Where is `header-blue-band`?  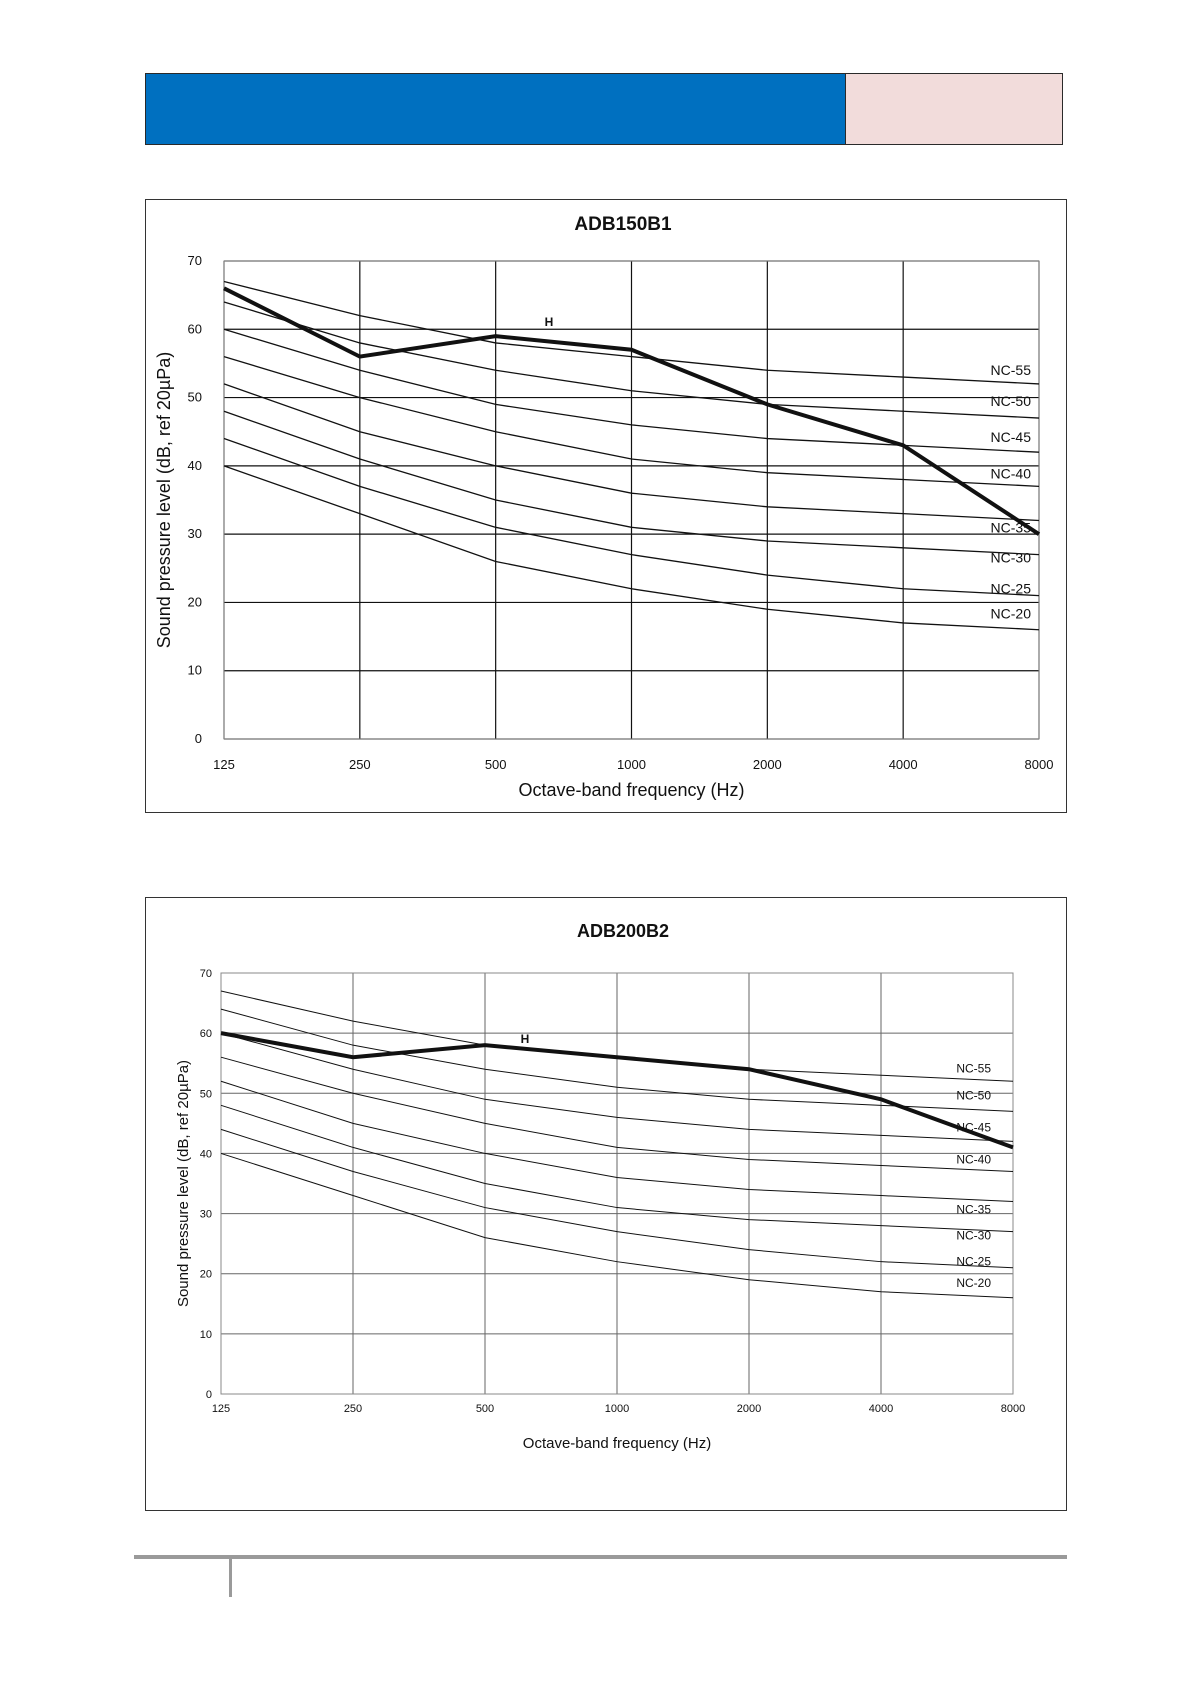
header-blue-band is located at coordinates (495, 109).